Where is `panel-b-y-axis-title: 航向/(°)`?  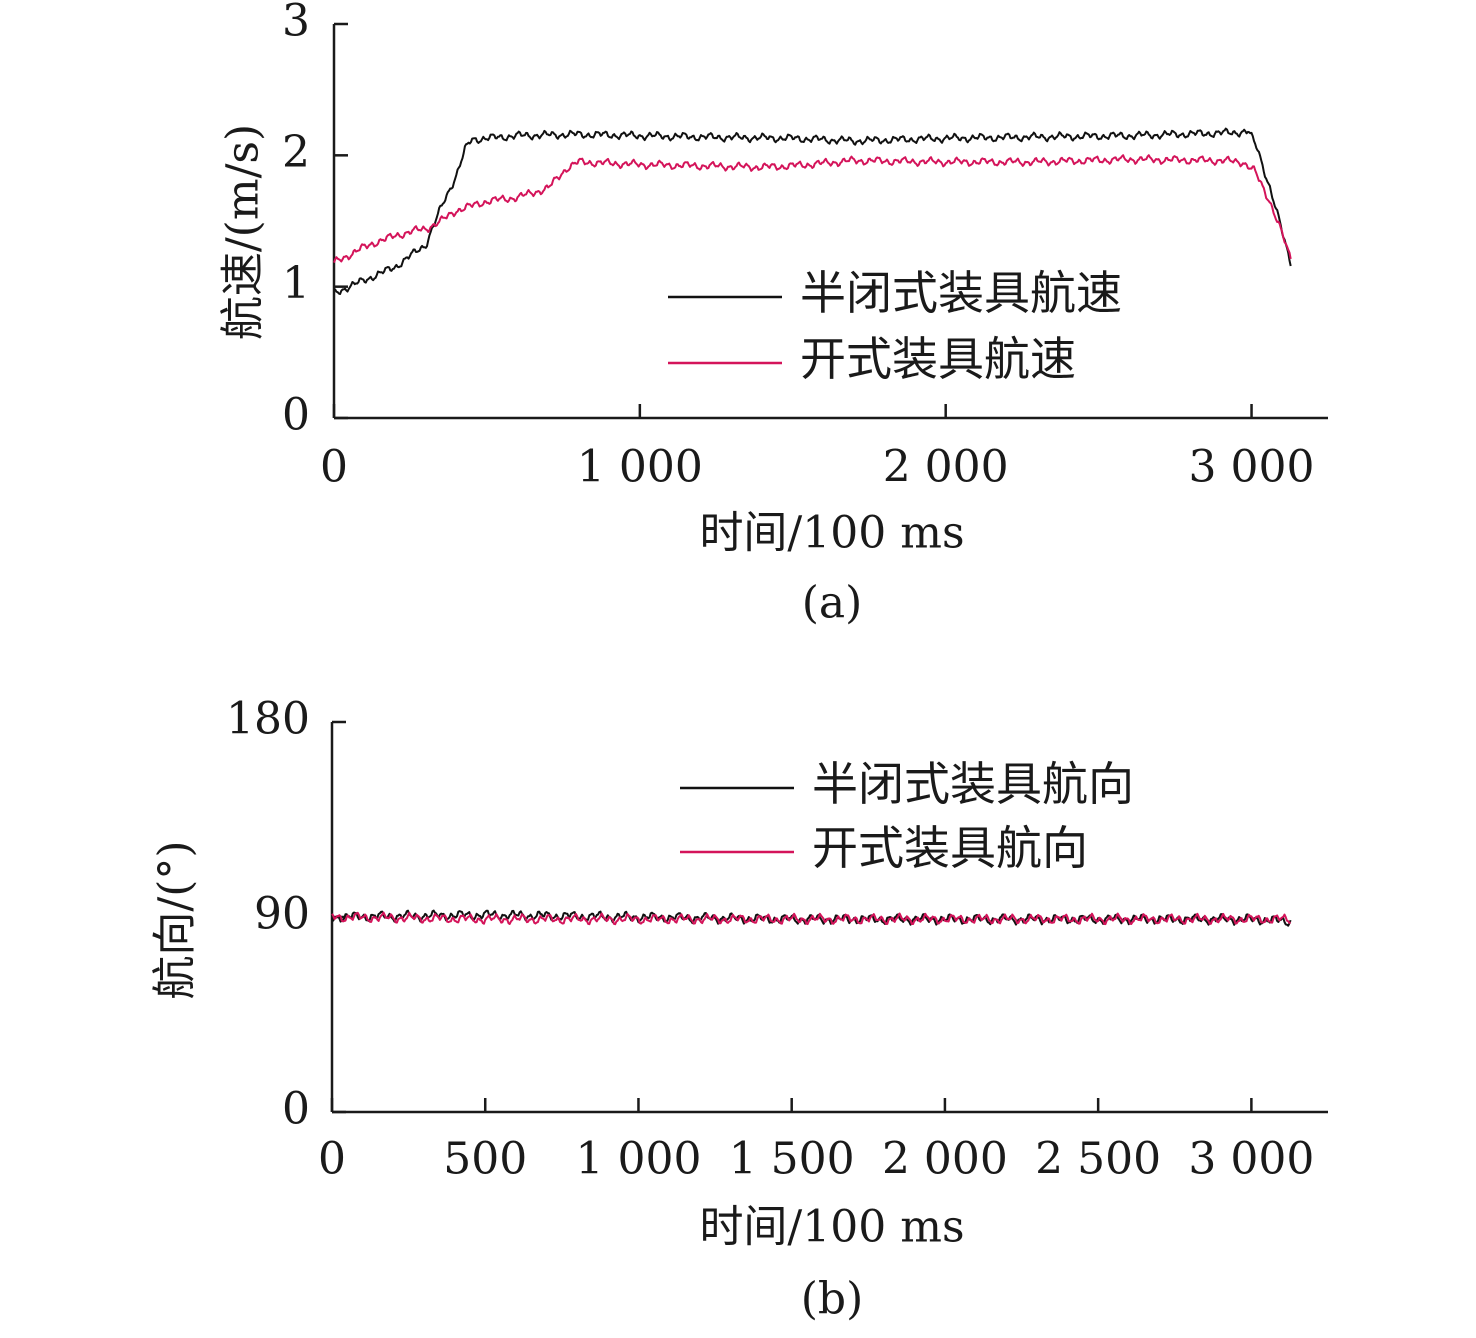 panel-b-y-axis-title: 航向/(°) is located at coordinates (175, 919).